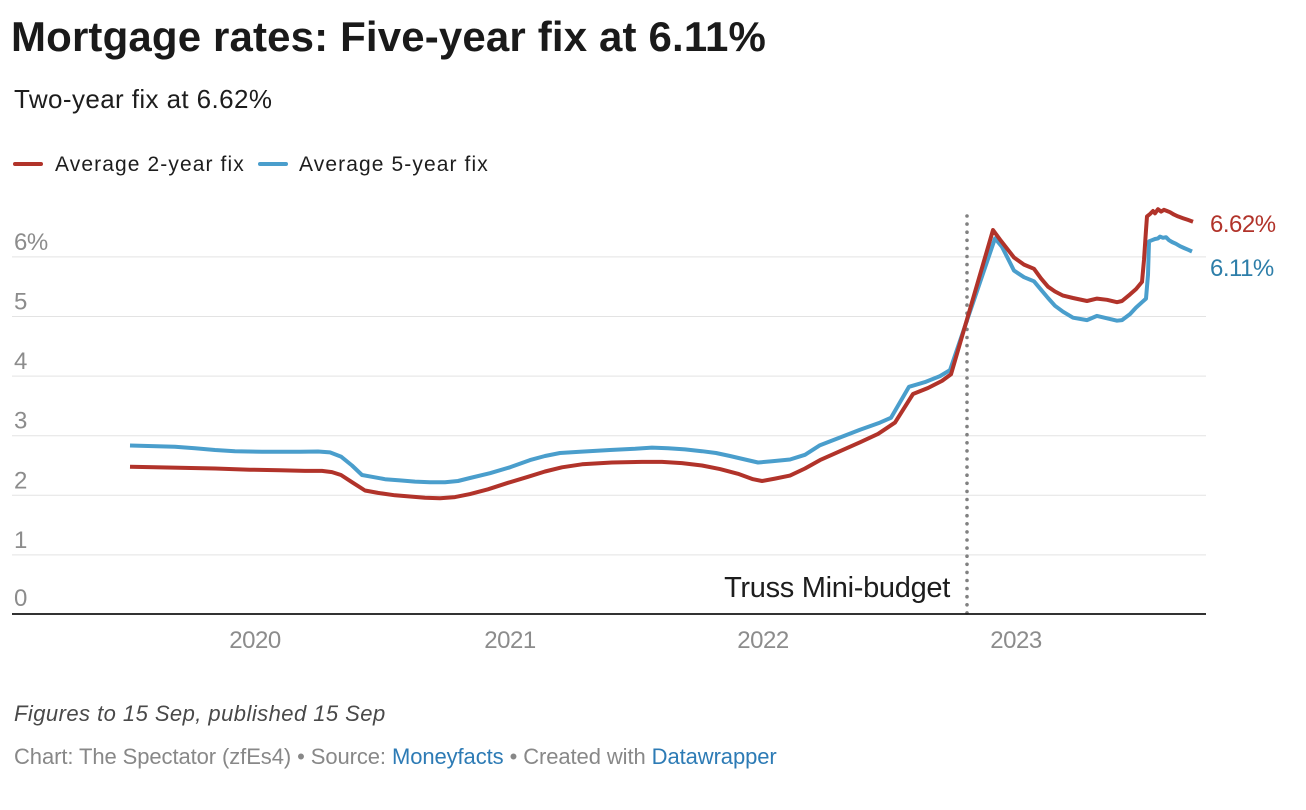 The image size is (1306, 810). I want to click on svg-text: 4, so click(20, 361).